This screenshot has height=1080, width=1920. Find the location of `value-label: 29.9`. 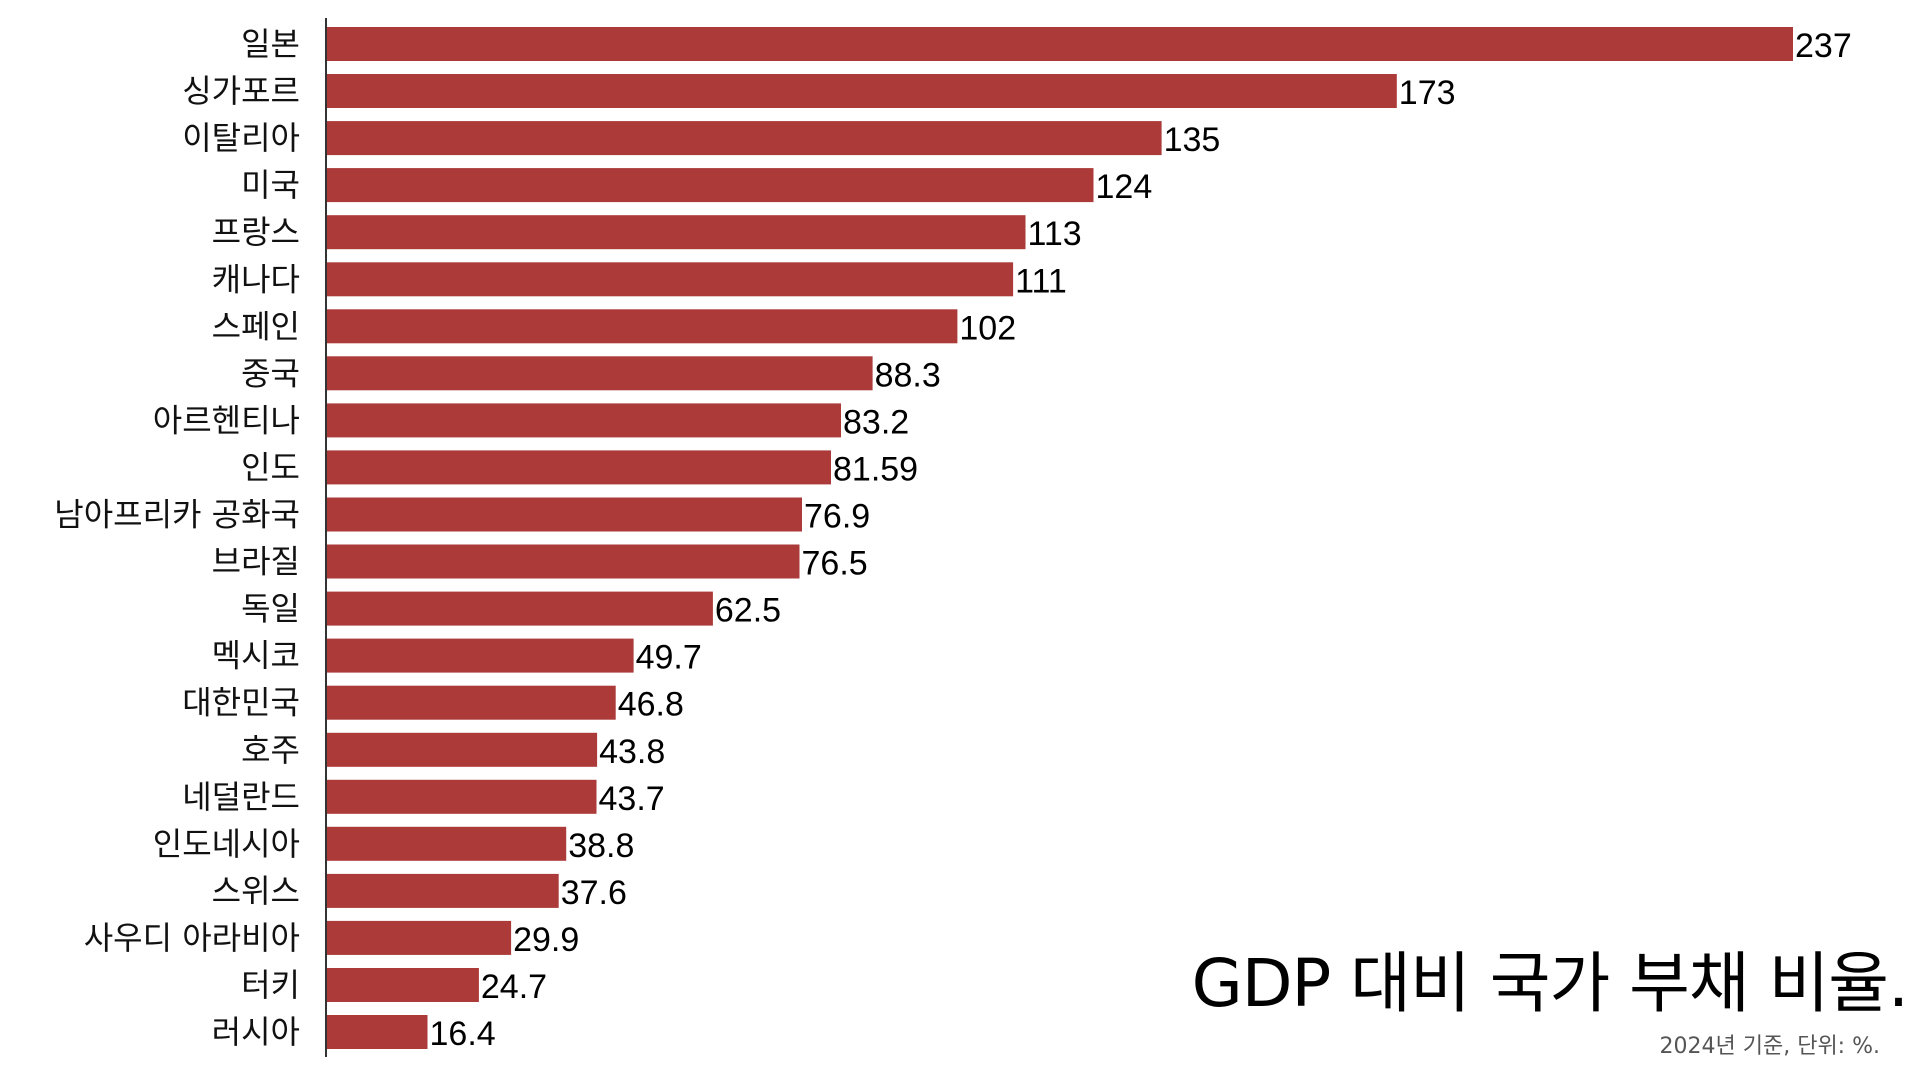

value-label: 29.9 is located at coordinates (546, 940).